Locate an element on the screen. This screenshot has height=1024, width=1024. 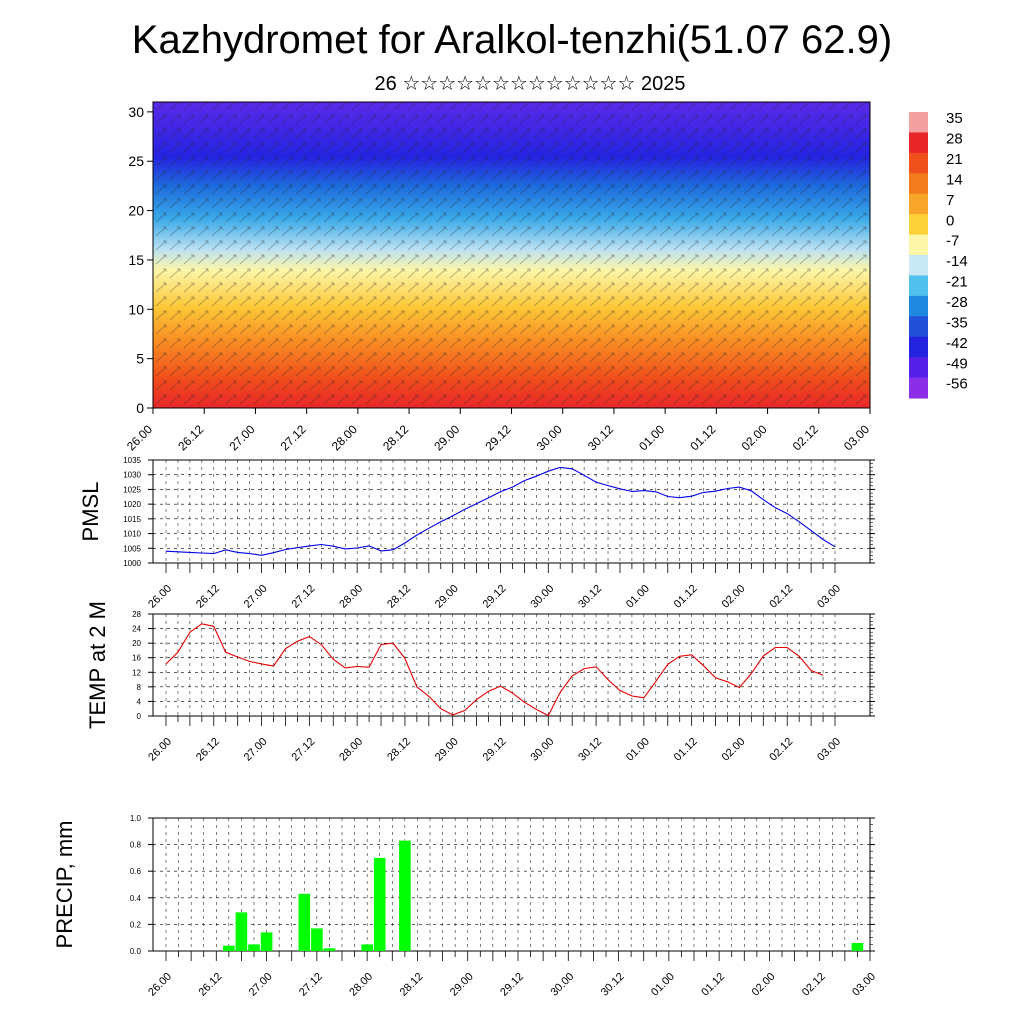
colorbar-label: 0 is located at coordinates (950, 220).